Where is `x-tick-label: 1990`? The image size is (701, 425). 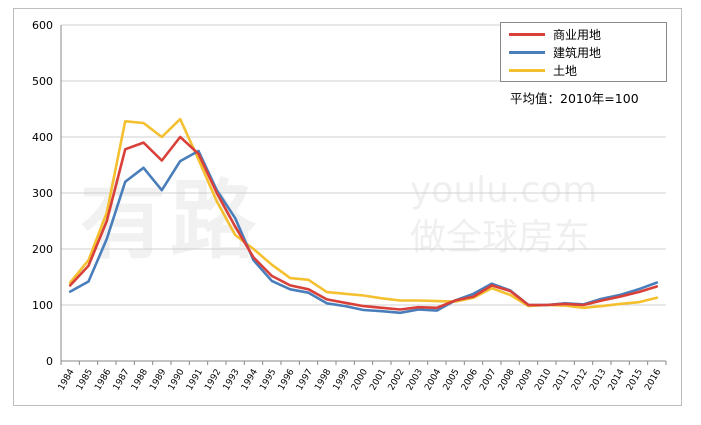 x-tick-label: 1990 is located at coordinates (177, 379).